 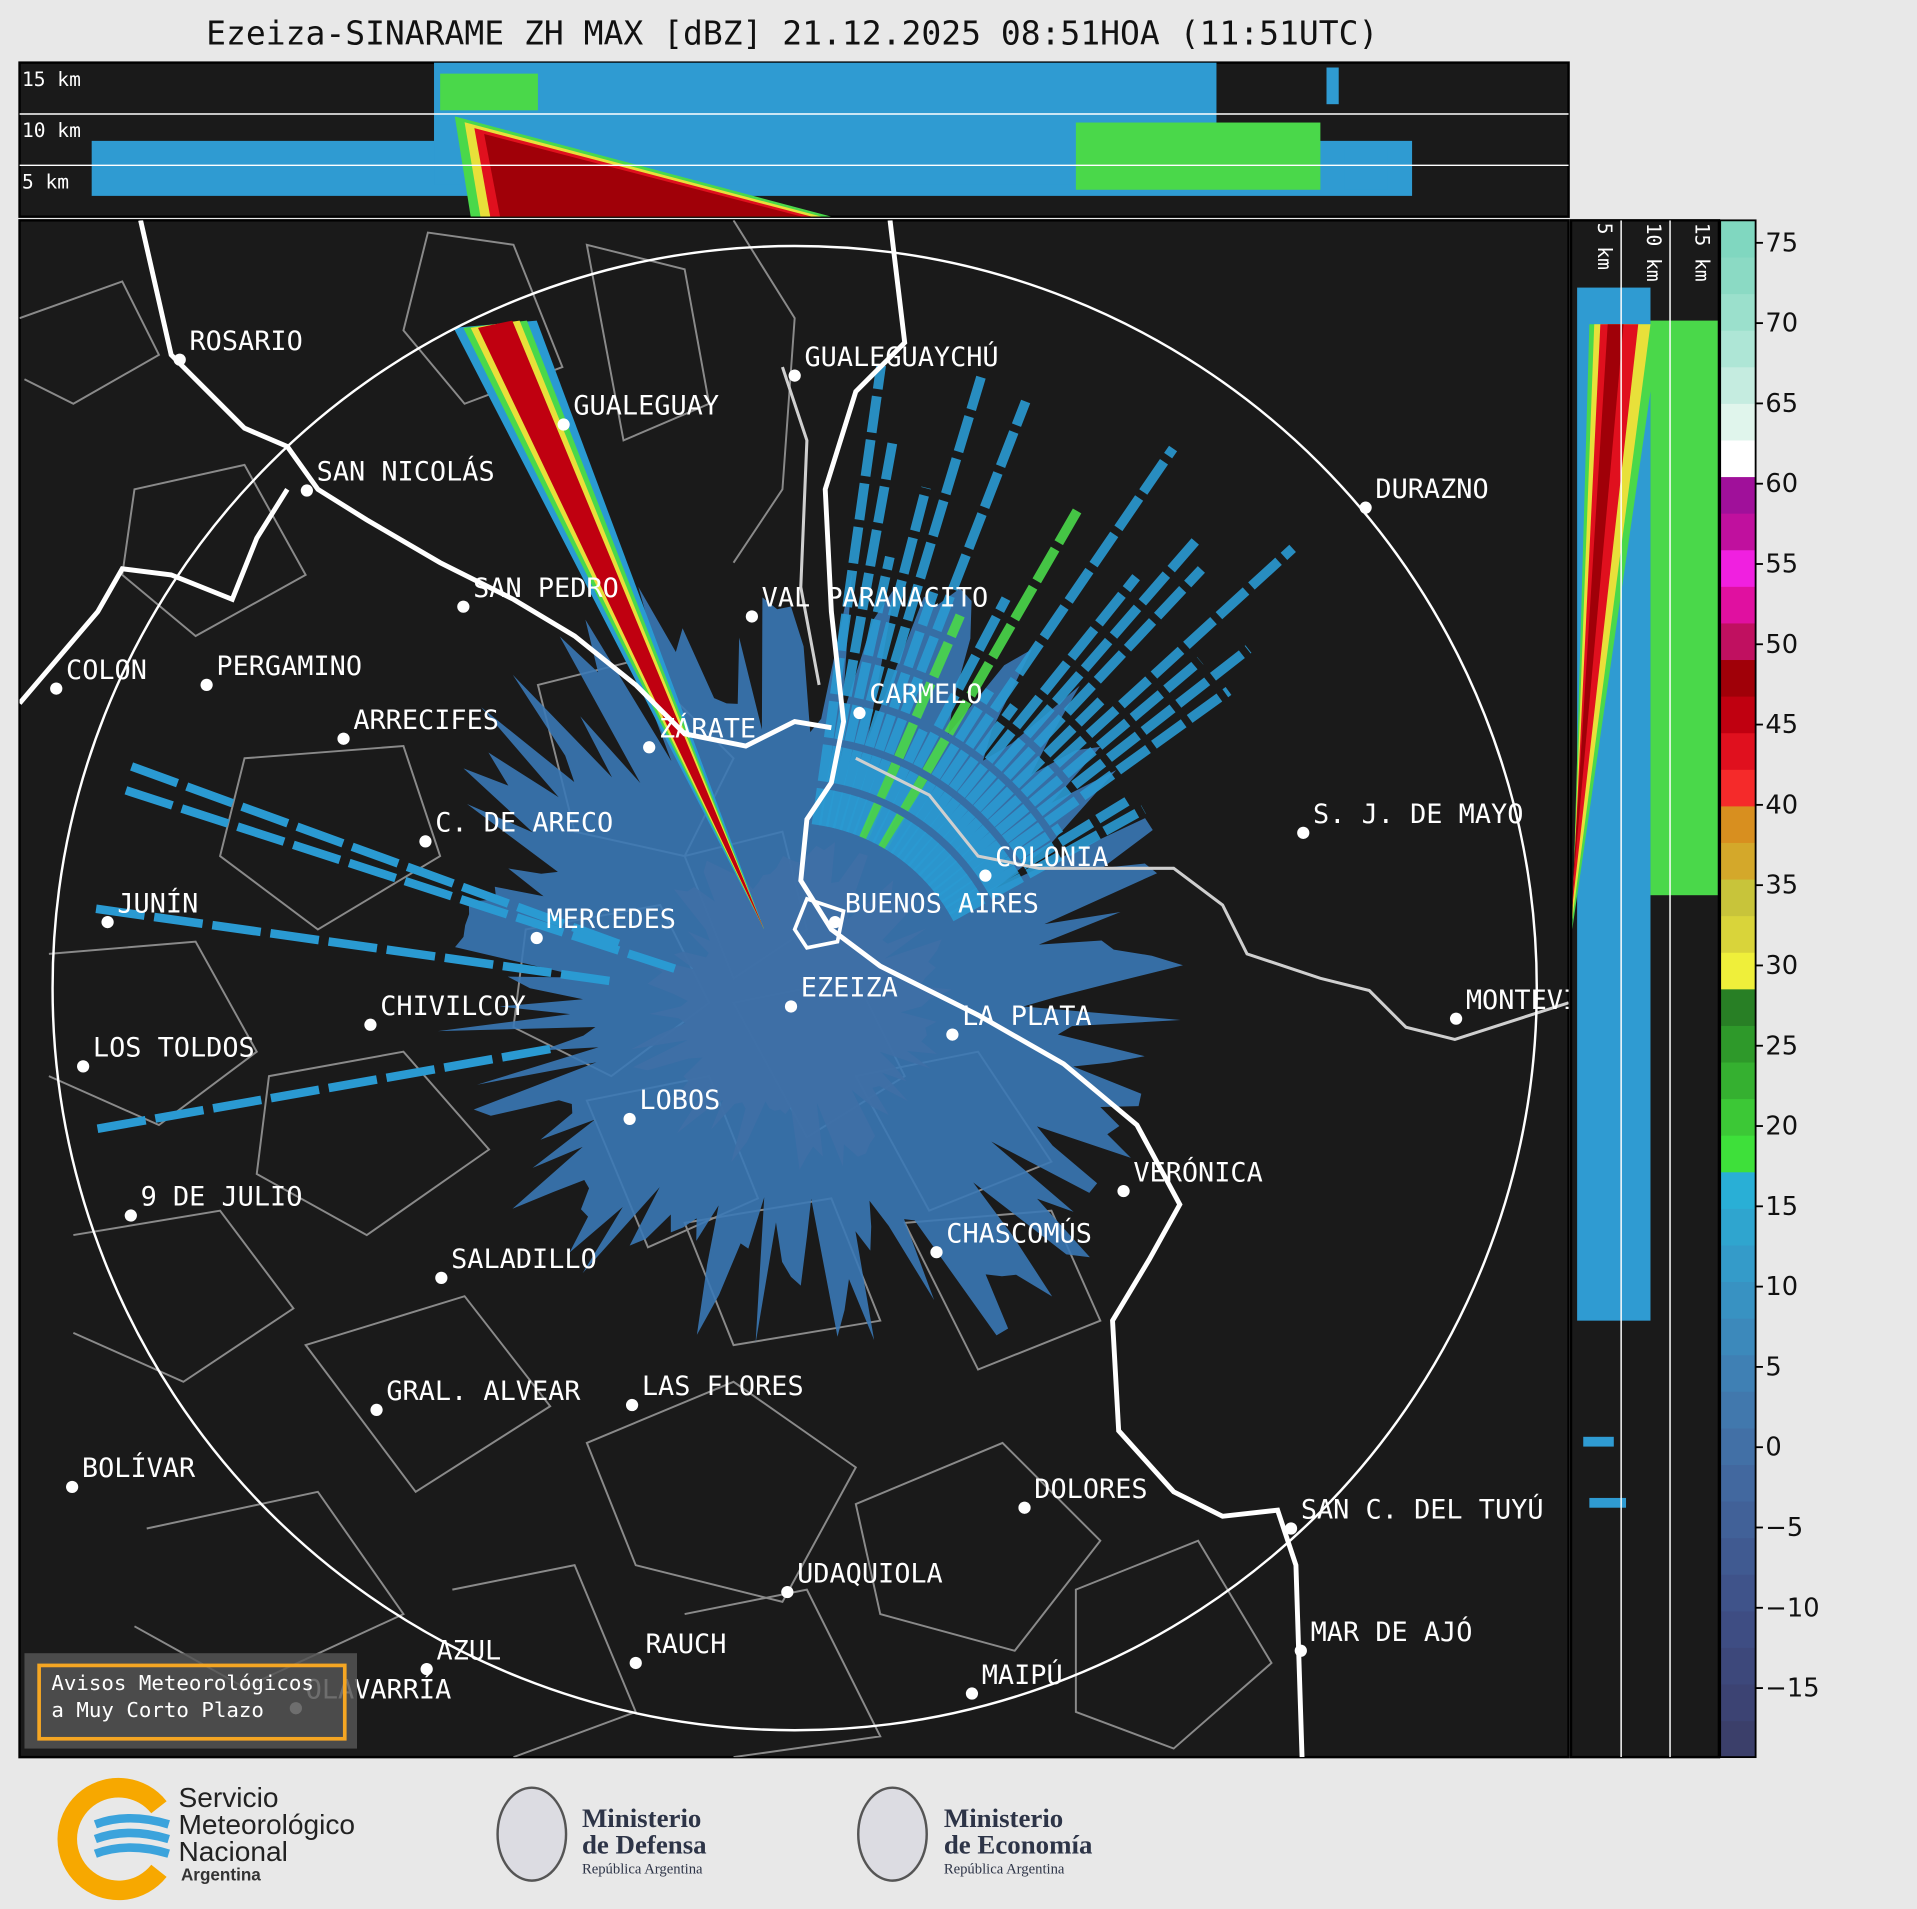 I want to click on city-label: GUALEGUAYCHÚ, so click(x=901, y=357).